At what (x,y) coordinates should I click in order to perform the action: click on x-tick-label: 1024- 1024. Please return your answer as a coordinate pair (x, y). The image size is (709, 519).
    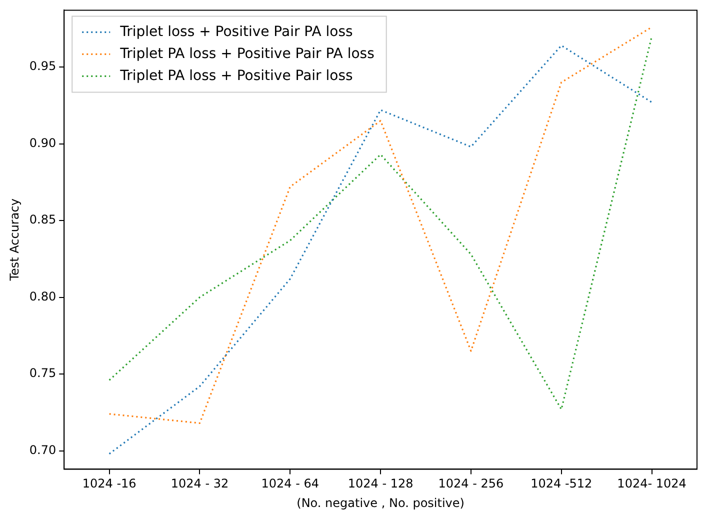
    Looking at the image, I should click on (651, 483).